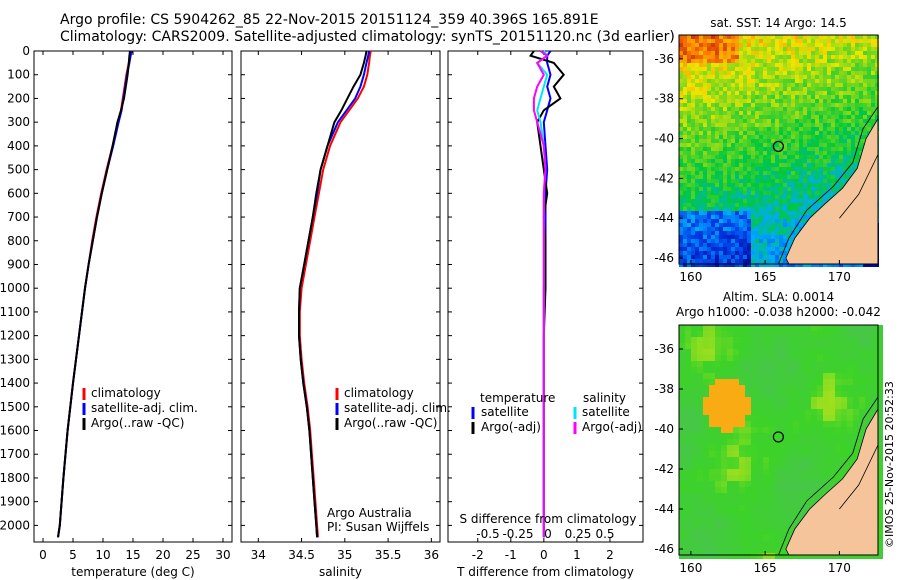  I want to click on argo-position-marker, so click(778, 437).